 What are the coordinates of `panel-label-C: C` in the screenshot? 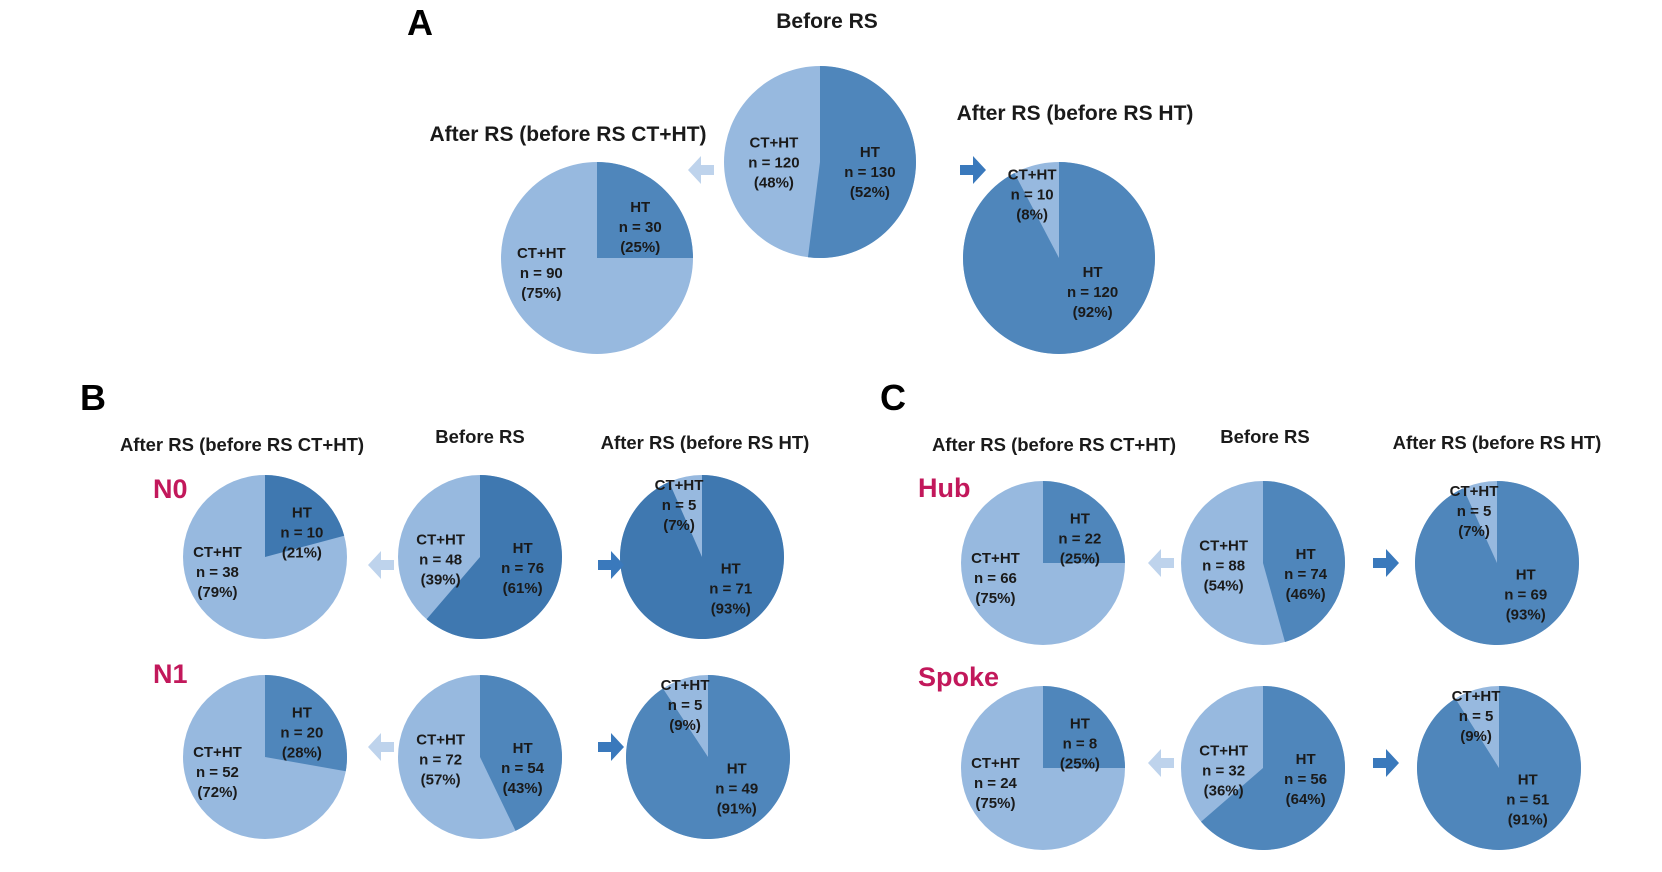 It's located at (893, 397).